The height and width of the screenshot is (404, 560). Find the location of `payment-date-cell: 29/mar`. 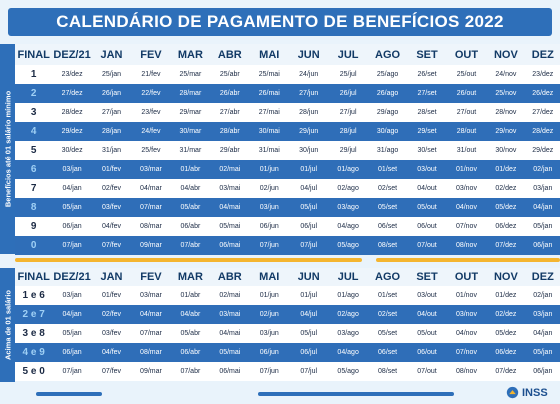

payment-date-cell: 29/mar is located at coordinates (190, 112).